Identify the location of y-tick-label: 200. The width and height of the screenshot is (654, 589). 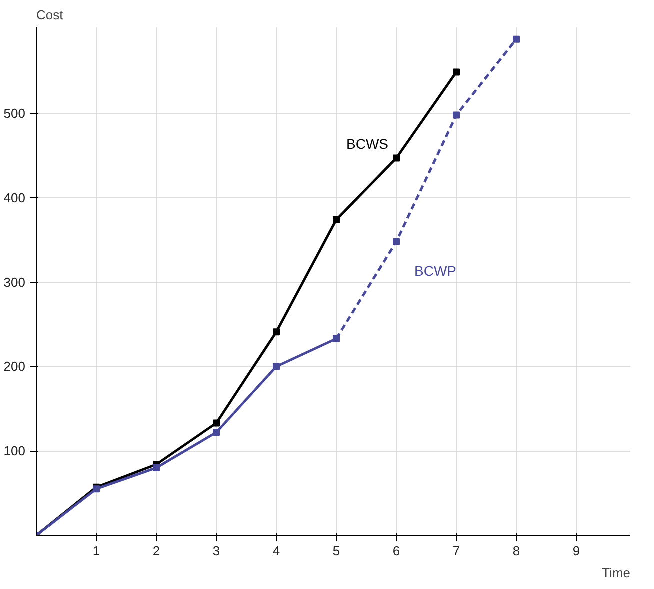
(15, 366).